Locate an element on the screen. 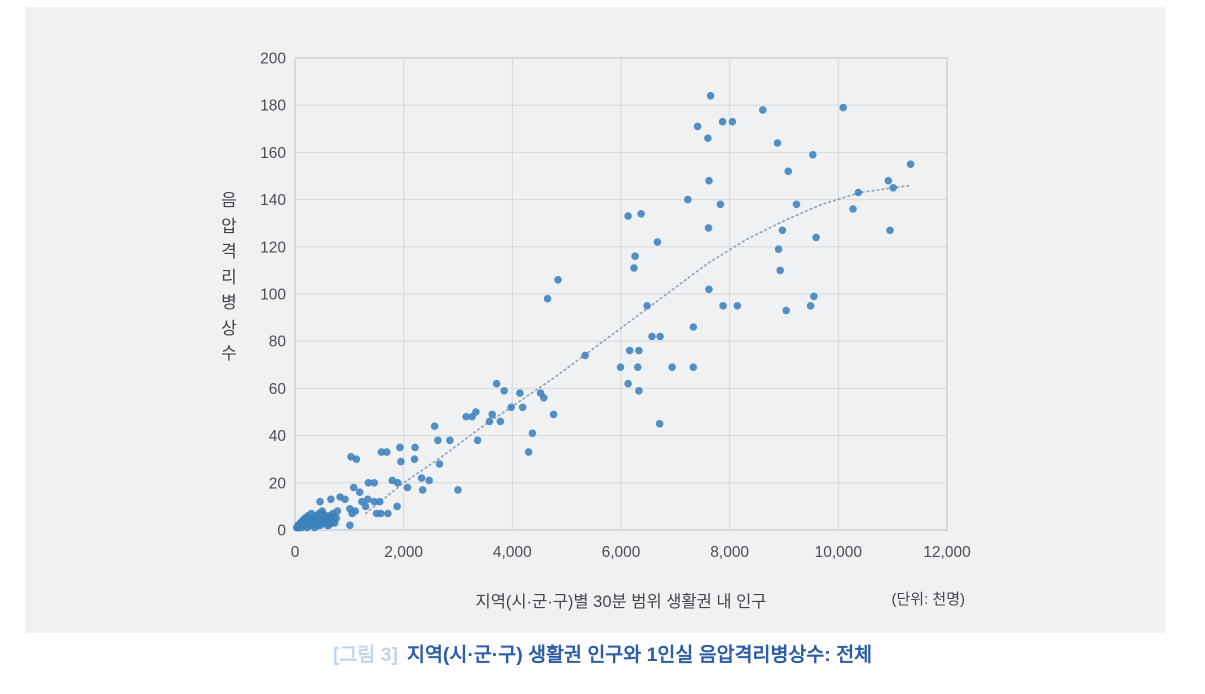  x-tick-label: 12,000 is located at coordinates (947, 552).